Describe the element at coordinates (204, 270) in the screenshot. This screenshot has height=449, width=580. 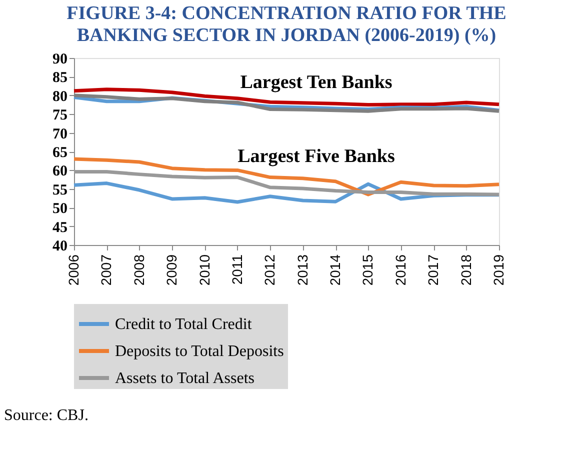
I see `x-tick-label: 2010` at that location.